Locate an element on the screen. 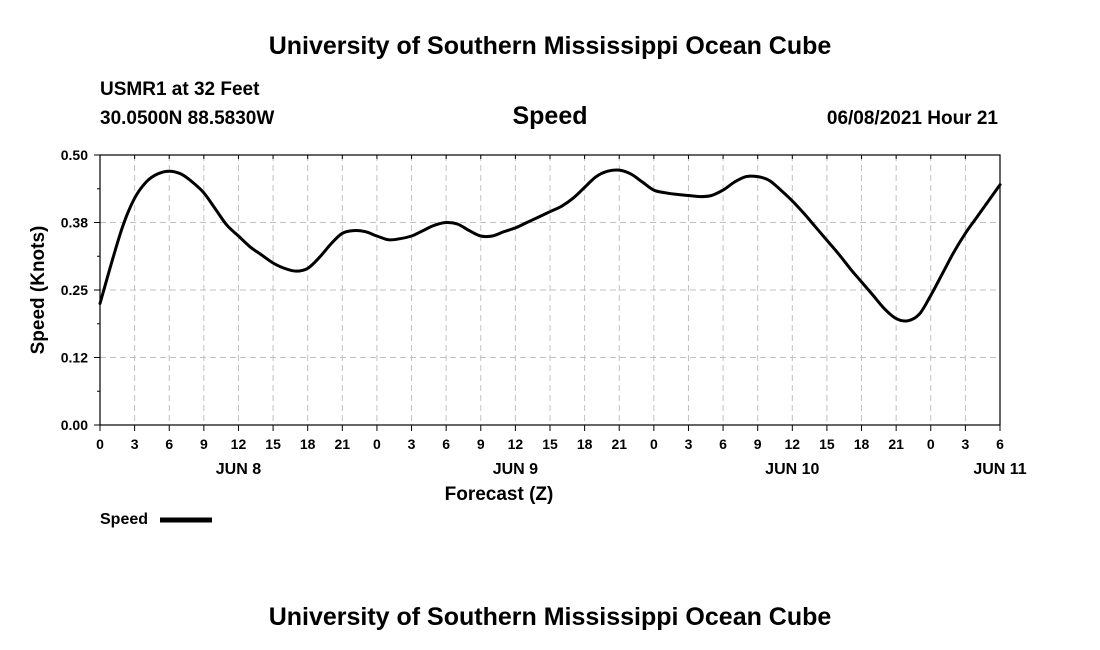  y-tick-label: 0.25 is located at coordinates (74, 290).